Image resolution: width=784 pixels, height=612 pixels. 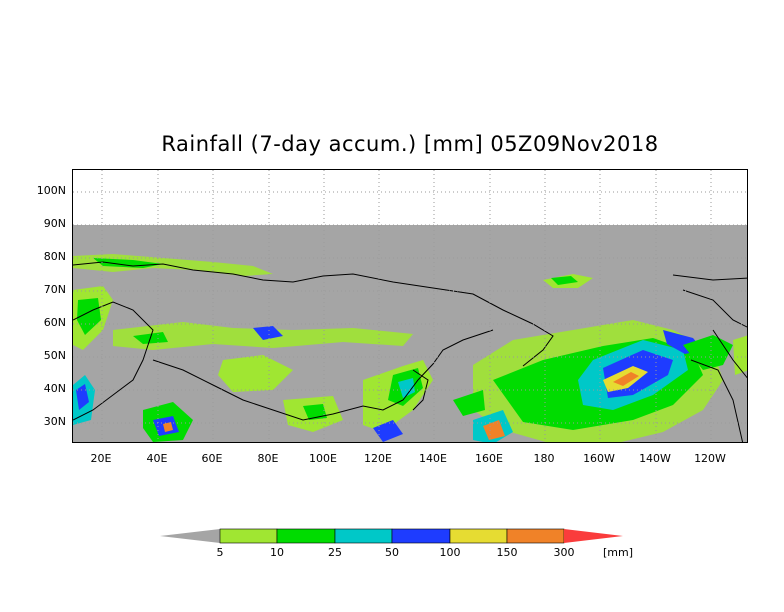 I want to click on latitude-label: 60N, so click(x=54, y=322).